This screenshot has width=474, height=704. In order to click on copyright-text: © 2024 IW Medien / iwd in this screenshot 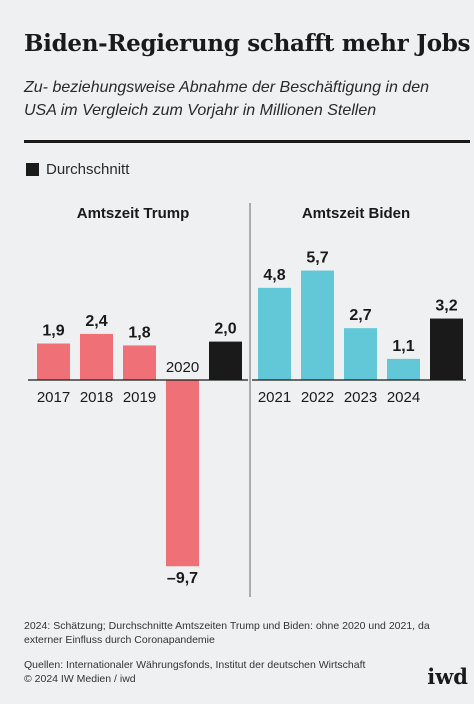, I will do `click(80, 679)`.